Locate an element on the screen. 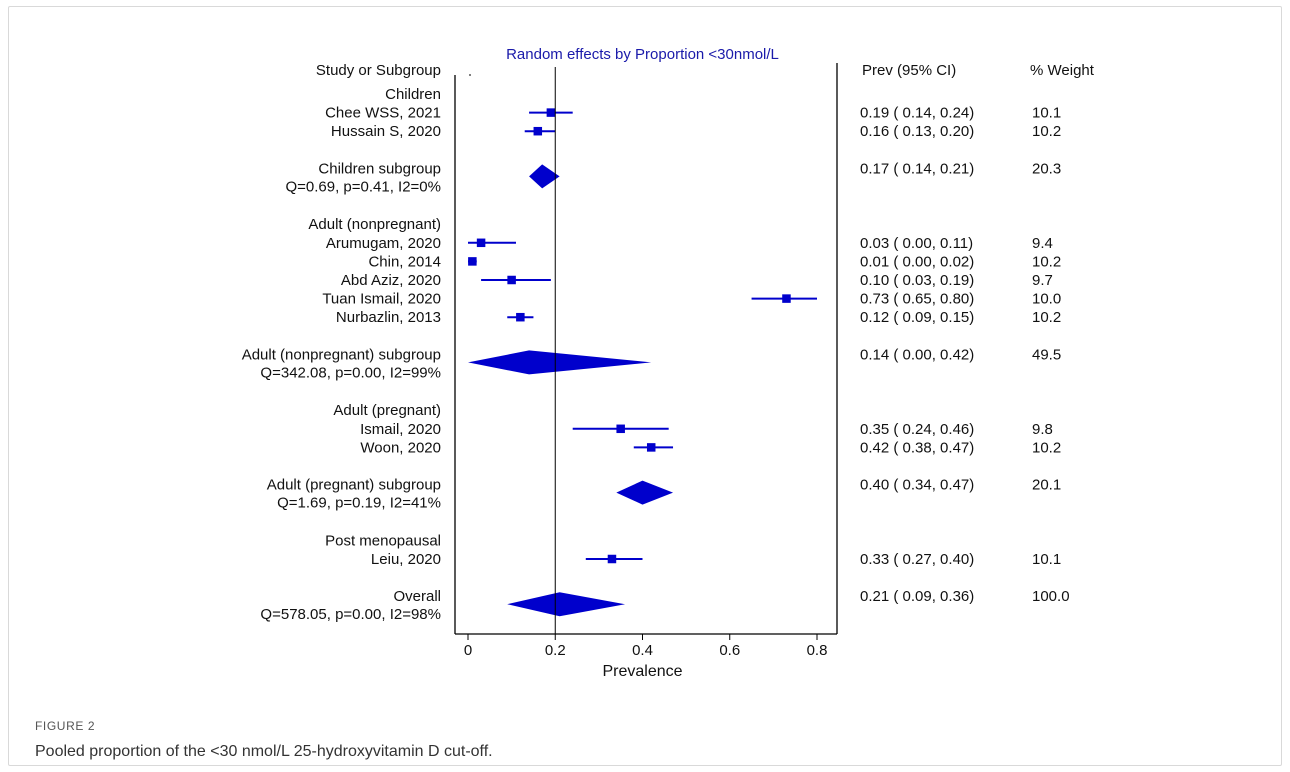 The width and height of the screenshot is (1290, 772). study-label: Ismail, 2020 is located at coordinates (400, 429).